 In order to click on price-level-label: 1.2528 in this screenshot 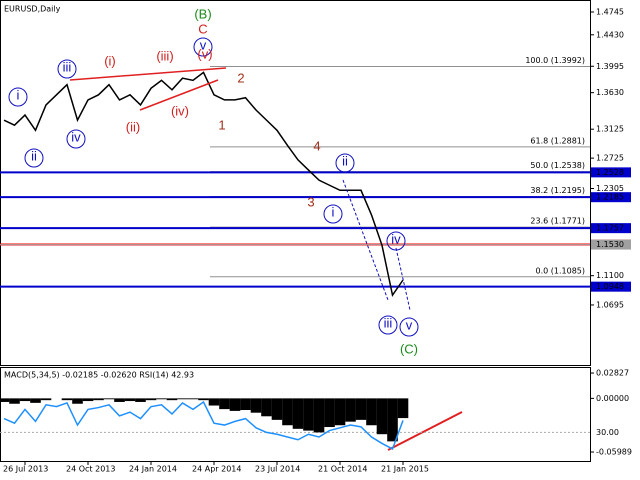, I will do `click(610, 172)`.